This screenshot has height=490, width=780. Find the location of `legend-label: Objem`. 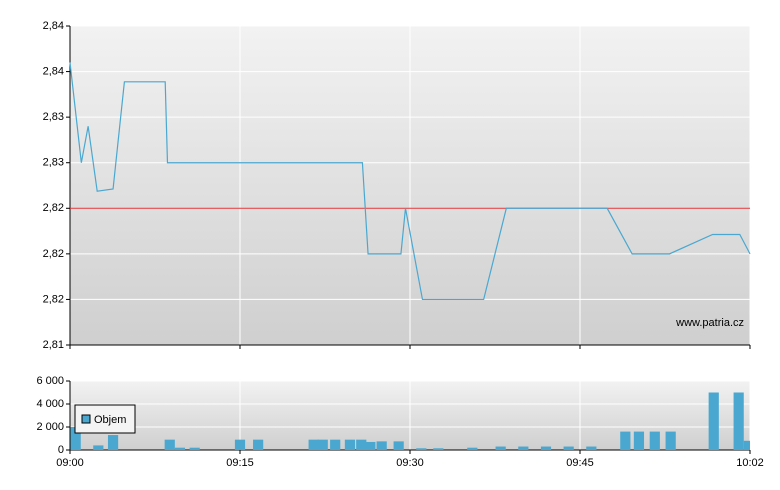

legend-label: Objem is located at coordinates (110, 420).